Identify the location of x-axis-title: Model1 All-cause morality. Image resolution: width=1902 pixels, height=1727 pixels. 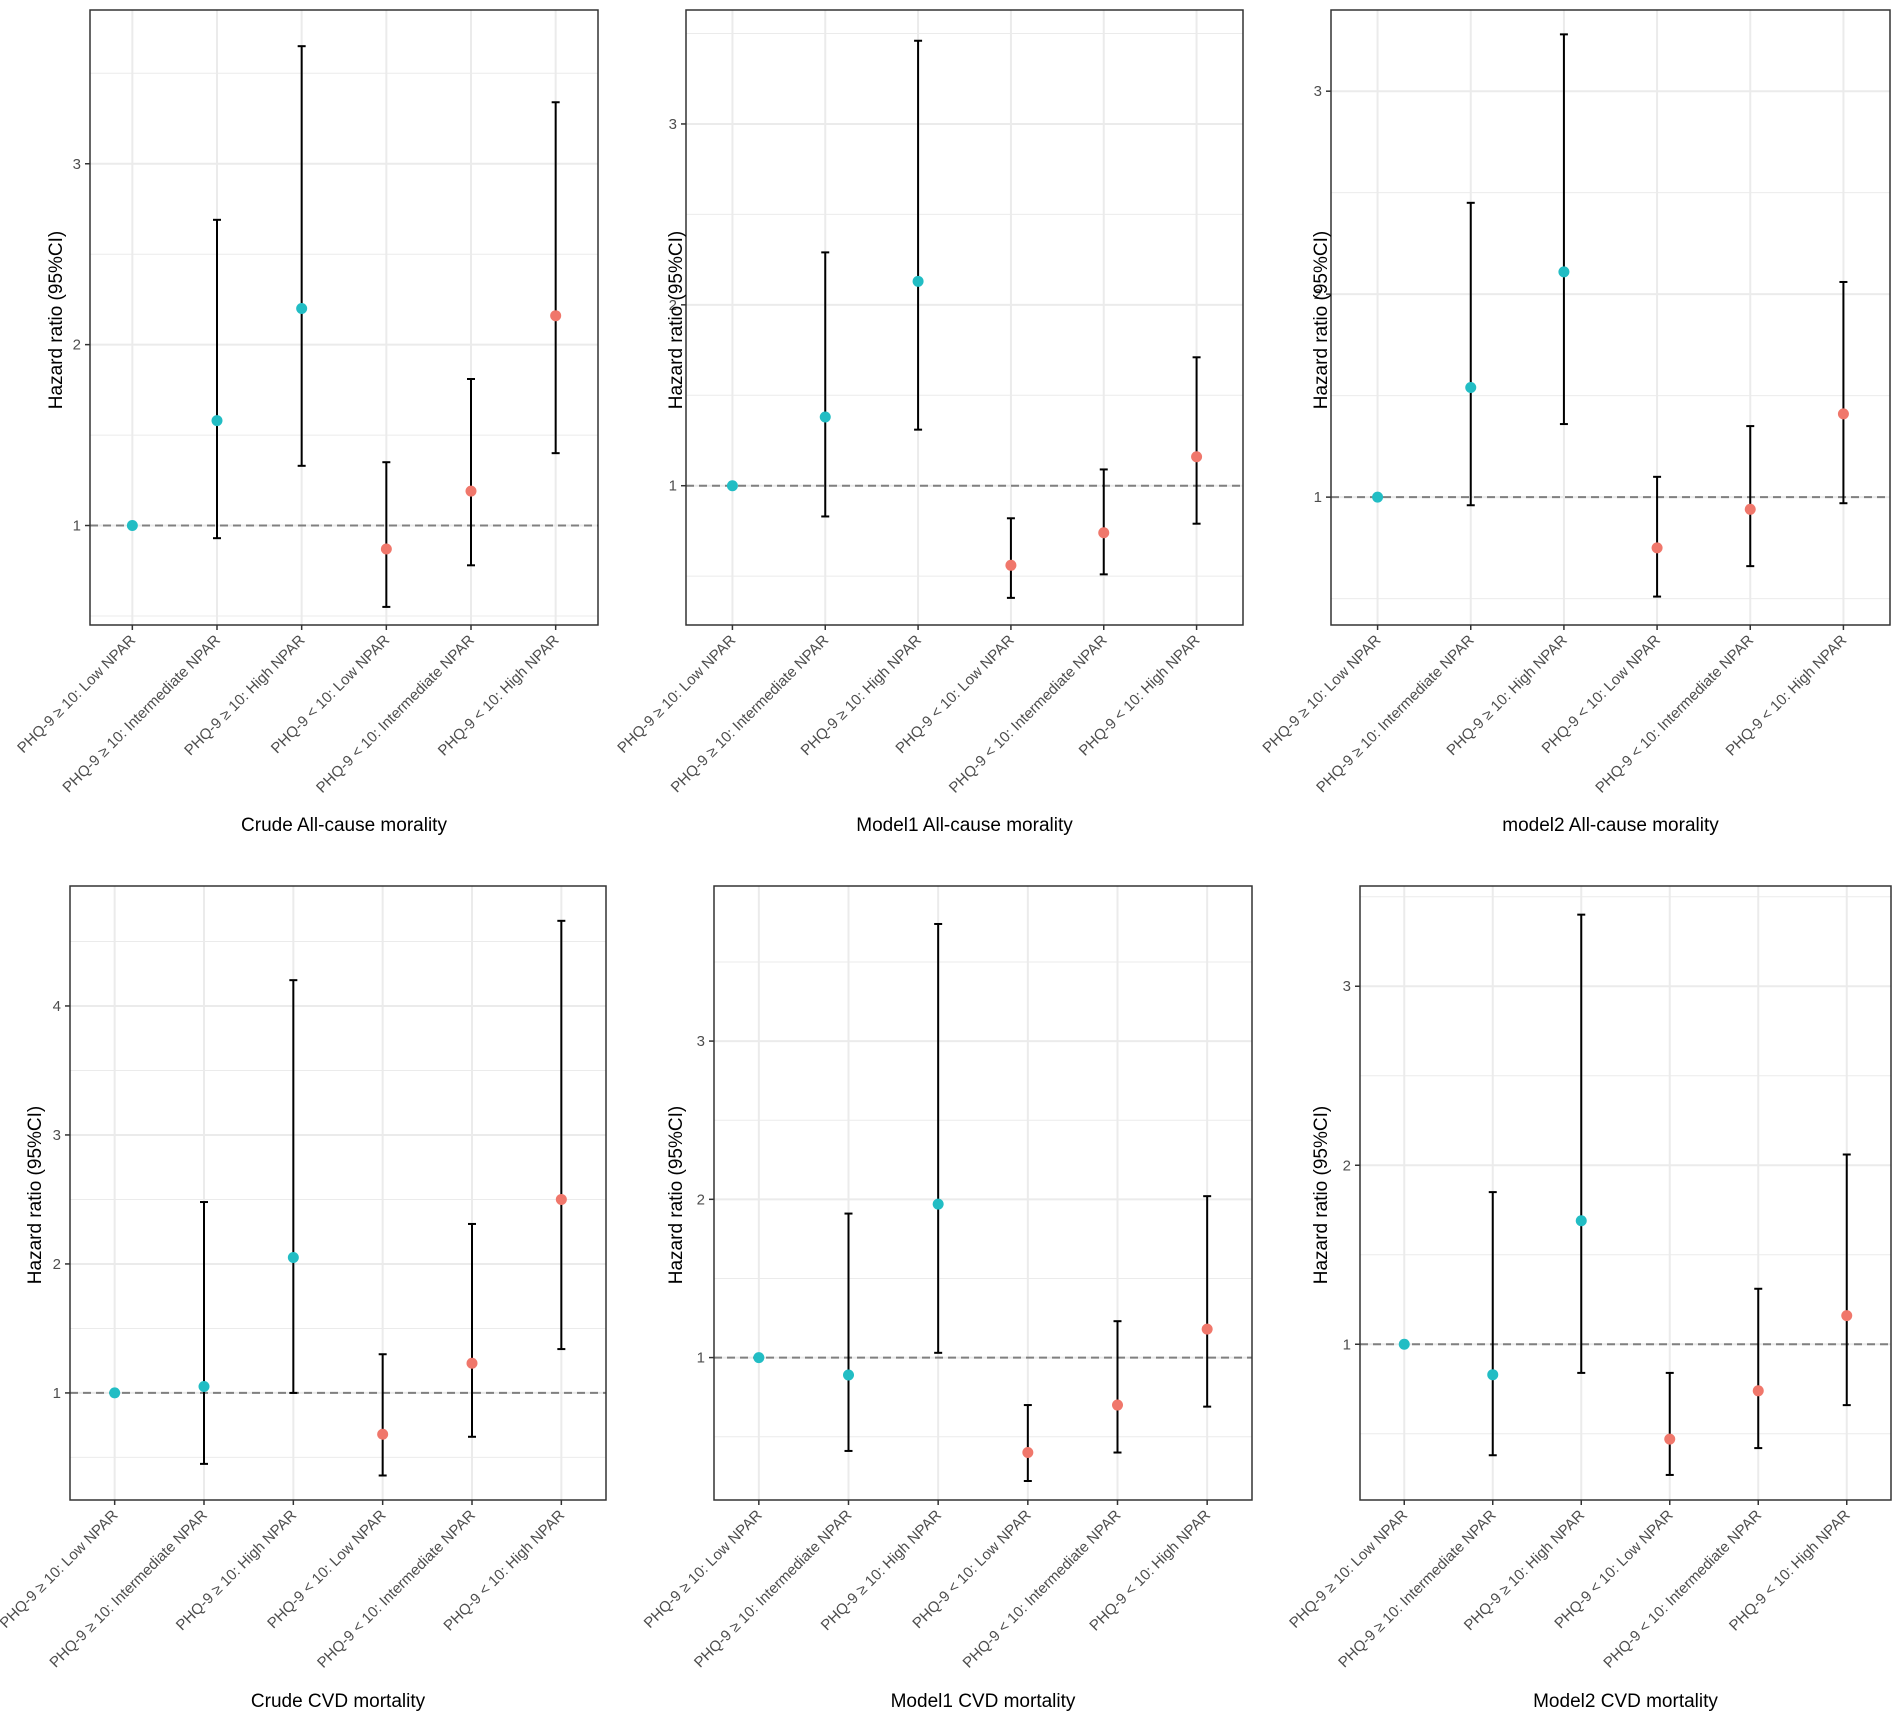
(964, 825).